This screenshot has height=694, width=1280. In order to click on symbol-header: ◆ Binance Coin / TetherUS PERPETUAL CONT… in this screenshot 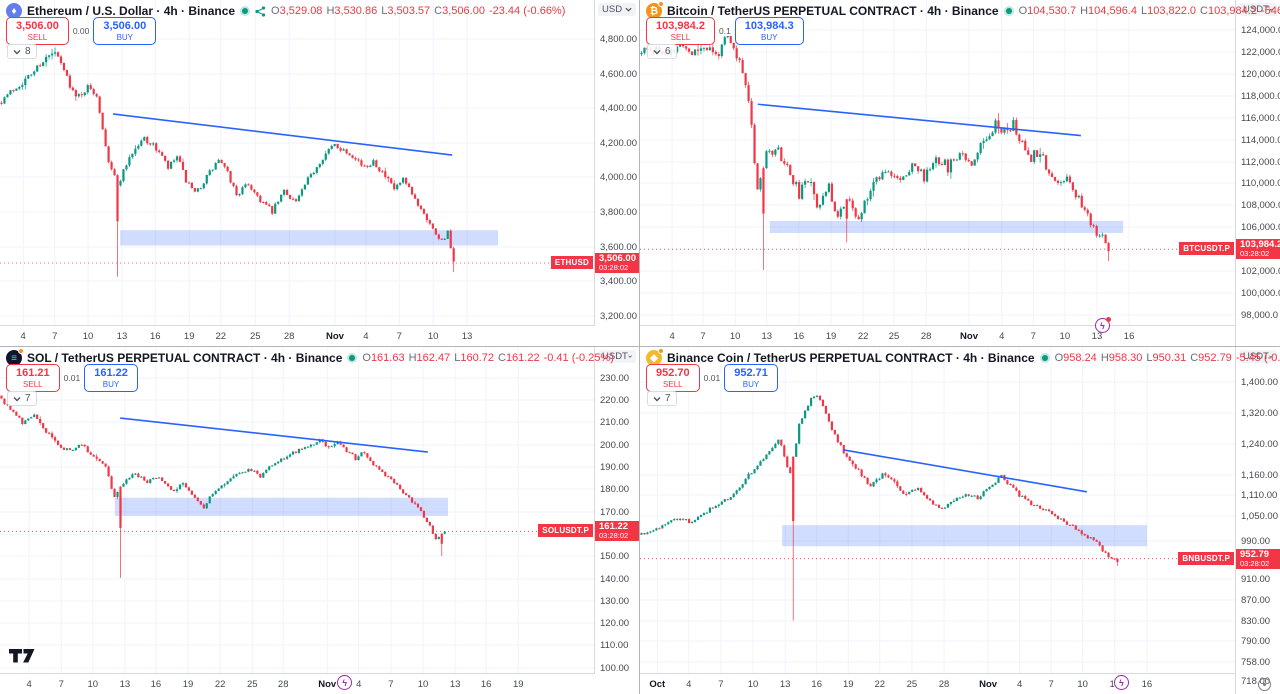, I will do `click(963, 357)`.